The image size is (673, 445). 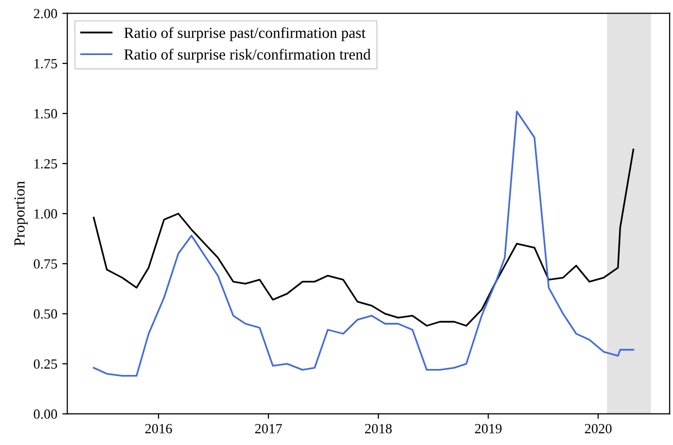 What do you see at coordinates (46, 314) in the screenshot?
I see `y-tick-label: 0.50` at bounding box center [46, 314].